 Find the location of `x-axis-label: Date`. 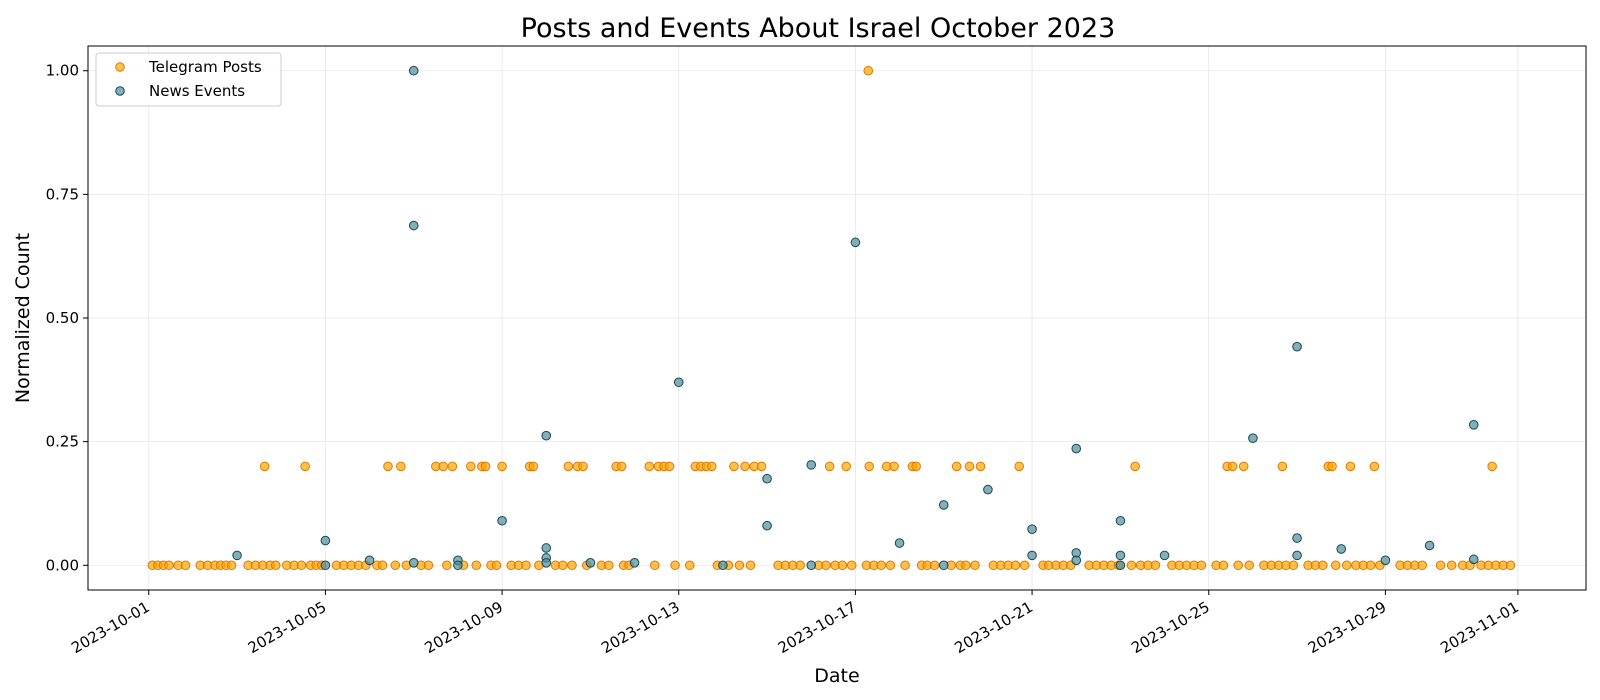

x-axis-label: Date is located at coordinates (836, 676).